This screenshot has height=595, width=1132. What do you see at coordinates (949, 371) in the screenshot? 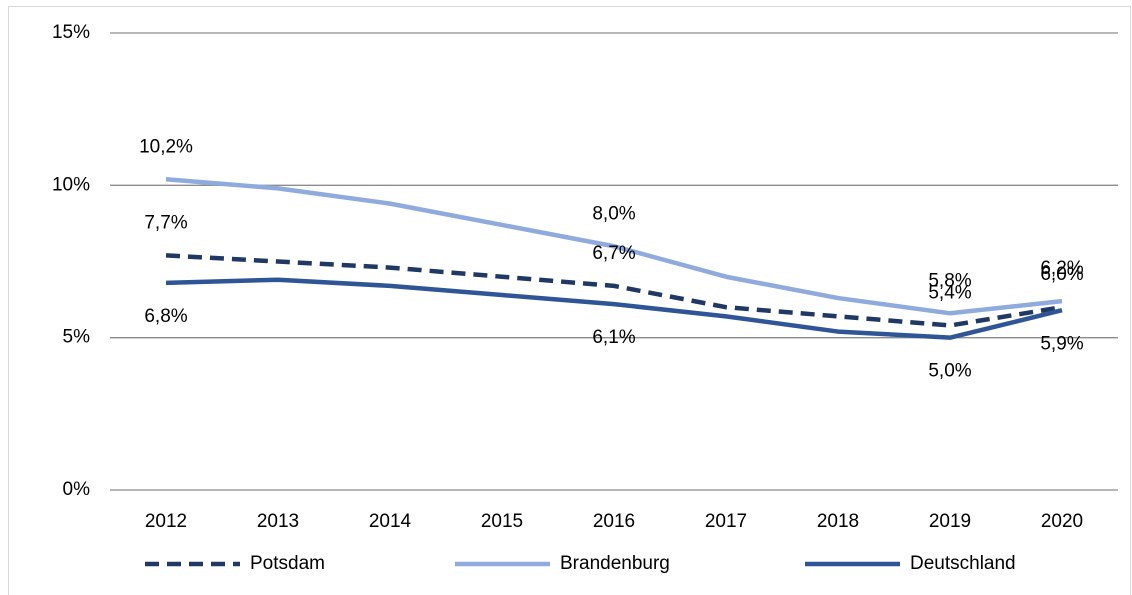
I see `data-label: 5,0%` at bounding box center [949, 371].